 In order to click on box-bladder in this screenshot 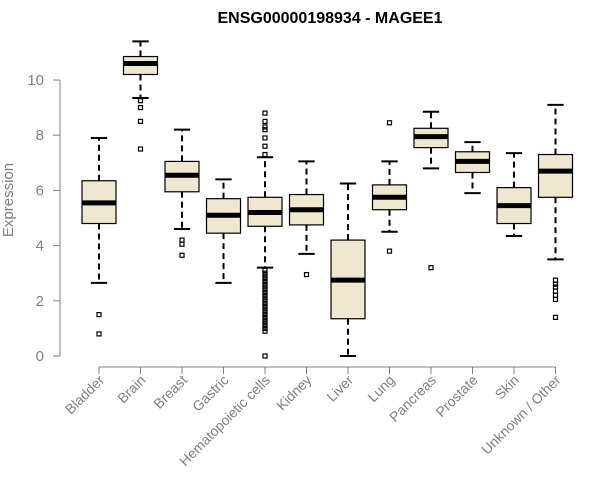, I will do `click(99, 236)`.